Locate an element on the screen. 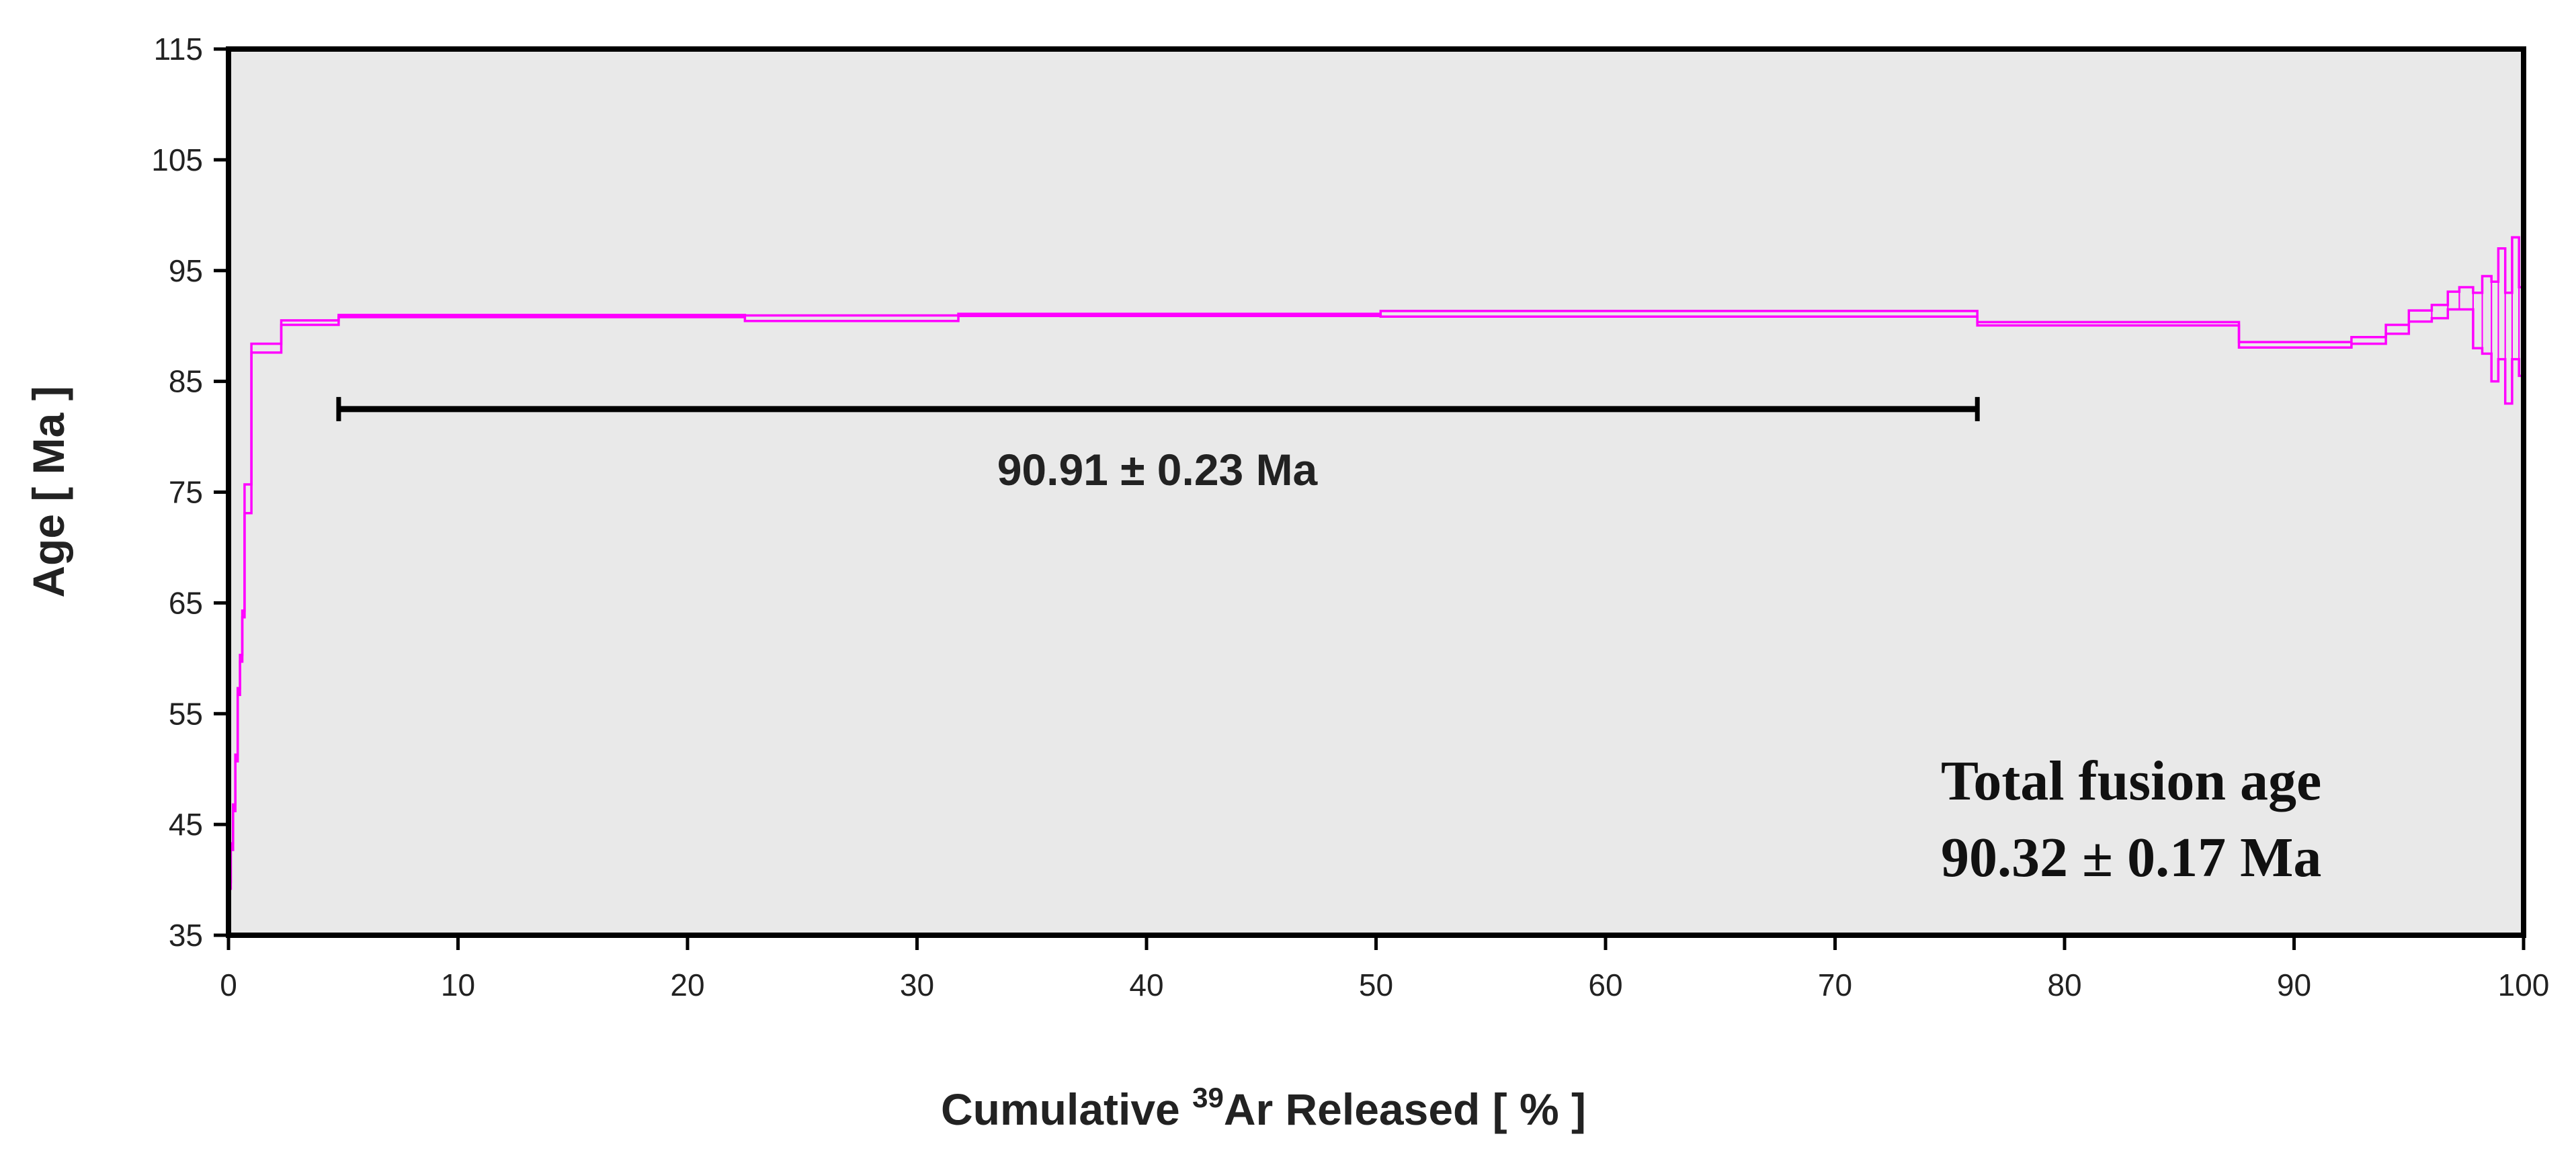  x-tick-label: 50 is located at coordinates (1376, 985).